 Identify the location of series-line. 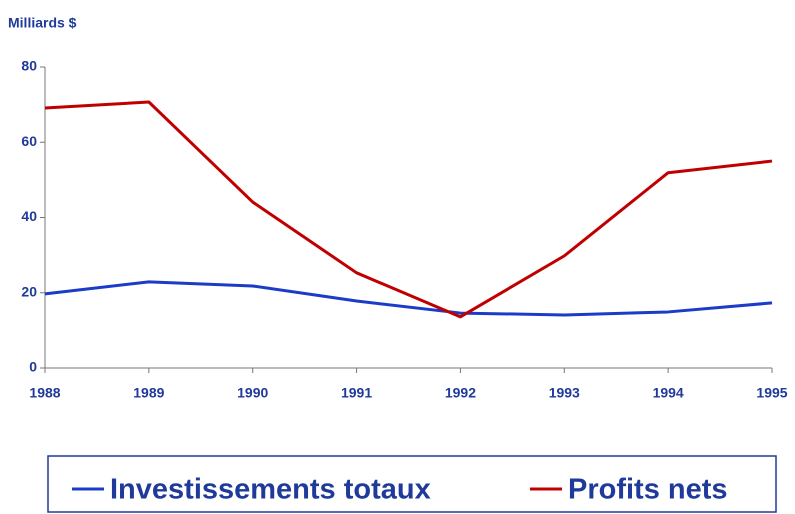
(408, 298).